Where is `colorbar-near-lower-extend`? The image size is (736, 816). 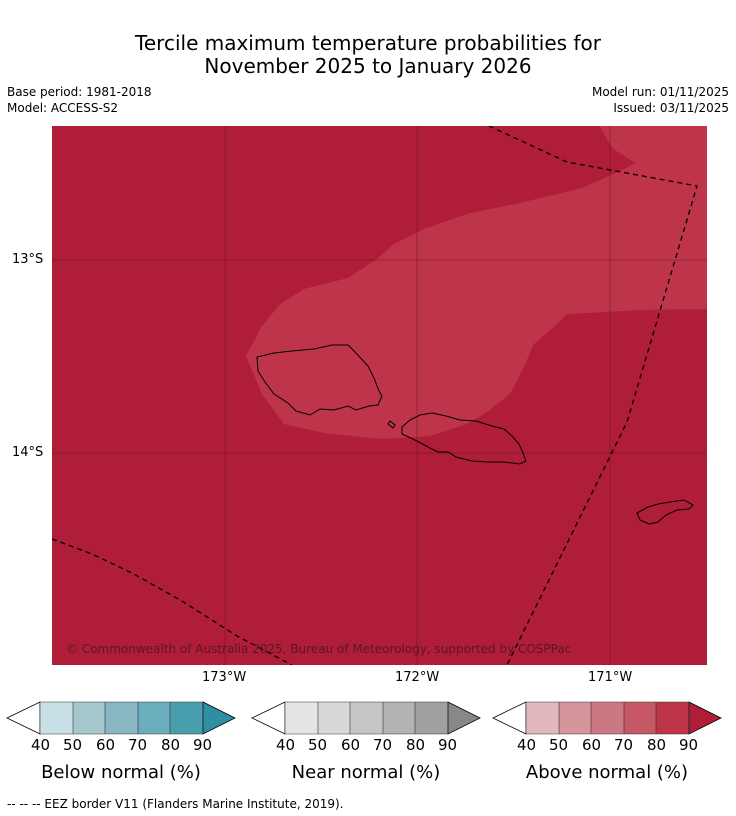 colorbar-near-lower-extend is located at coordinates (268, 718).